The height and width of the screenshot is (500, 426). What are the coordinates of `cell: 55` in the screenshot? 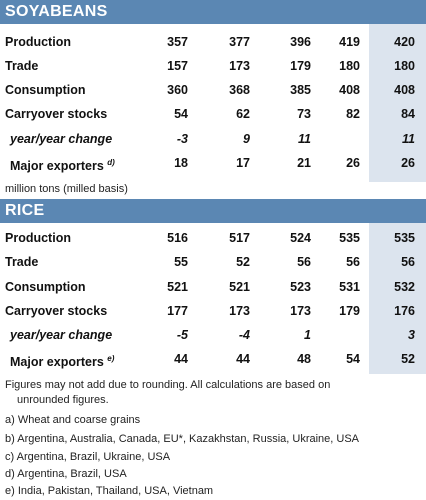 It's located at (181, 262).